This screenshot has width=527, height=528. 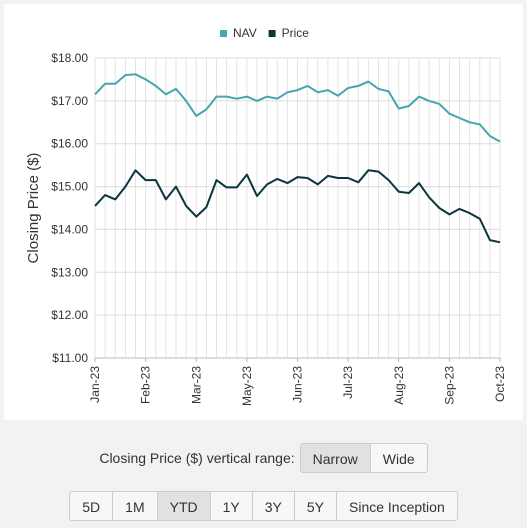 What do you see at coordinates (335, 458) in the screenshot?
I see `range-narrow-button: Narrow` at bounding box center [335, 458].